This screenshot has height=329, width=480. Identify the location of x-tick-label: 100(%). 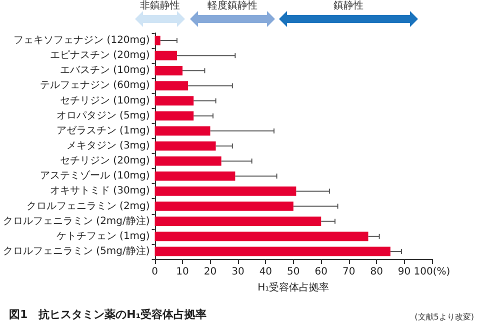
(432, 272).